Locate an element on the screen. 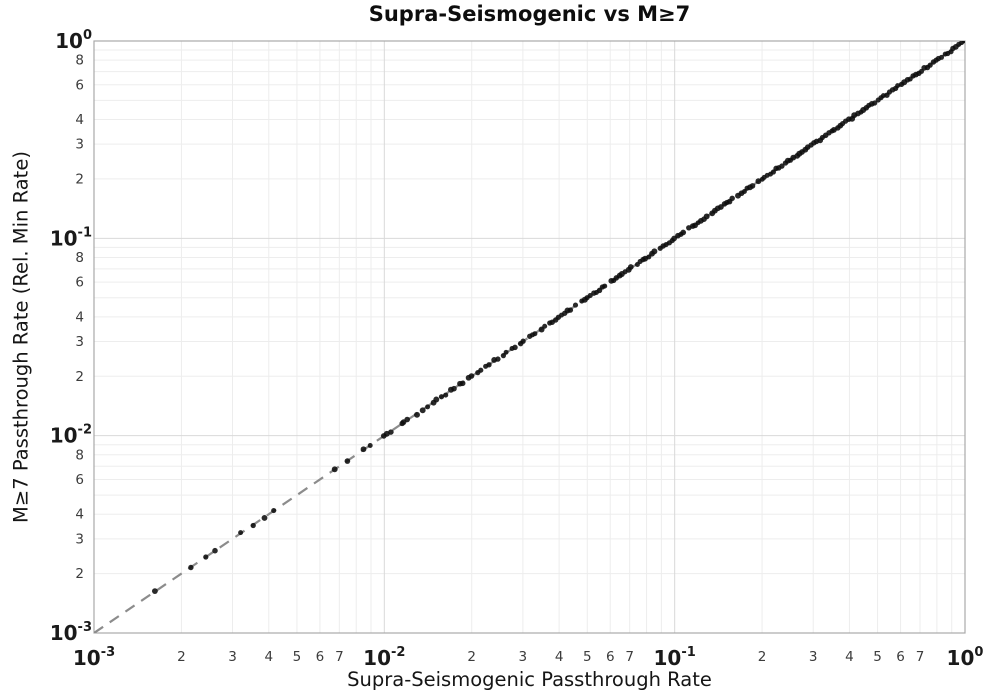 Image resolution: width=1000 pixels, height=700 pixels. y-axis-label: M≥7 Passthrough Rate (Rel. Min Rate) is located at coordinates (21, 337).